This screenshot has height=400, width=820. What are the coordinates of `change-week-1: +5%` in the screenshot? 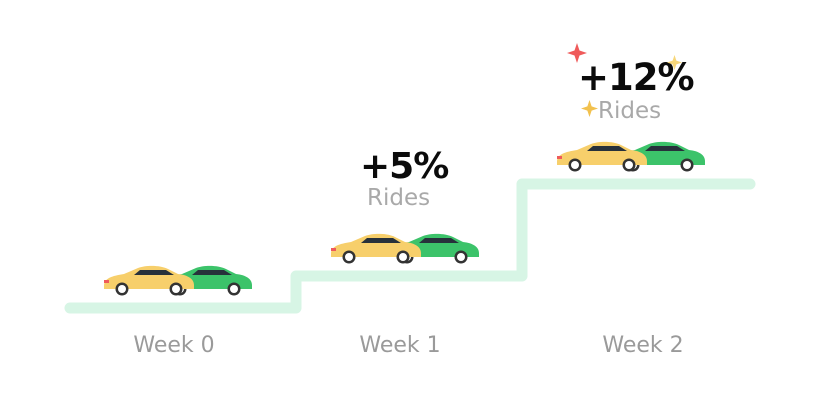 It's located at (404, 166).